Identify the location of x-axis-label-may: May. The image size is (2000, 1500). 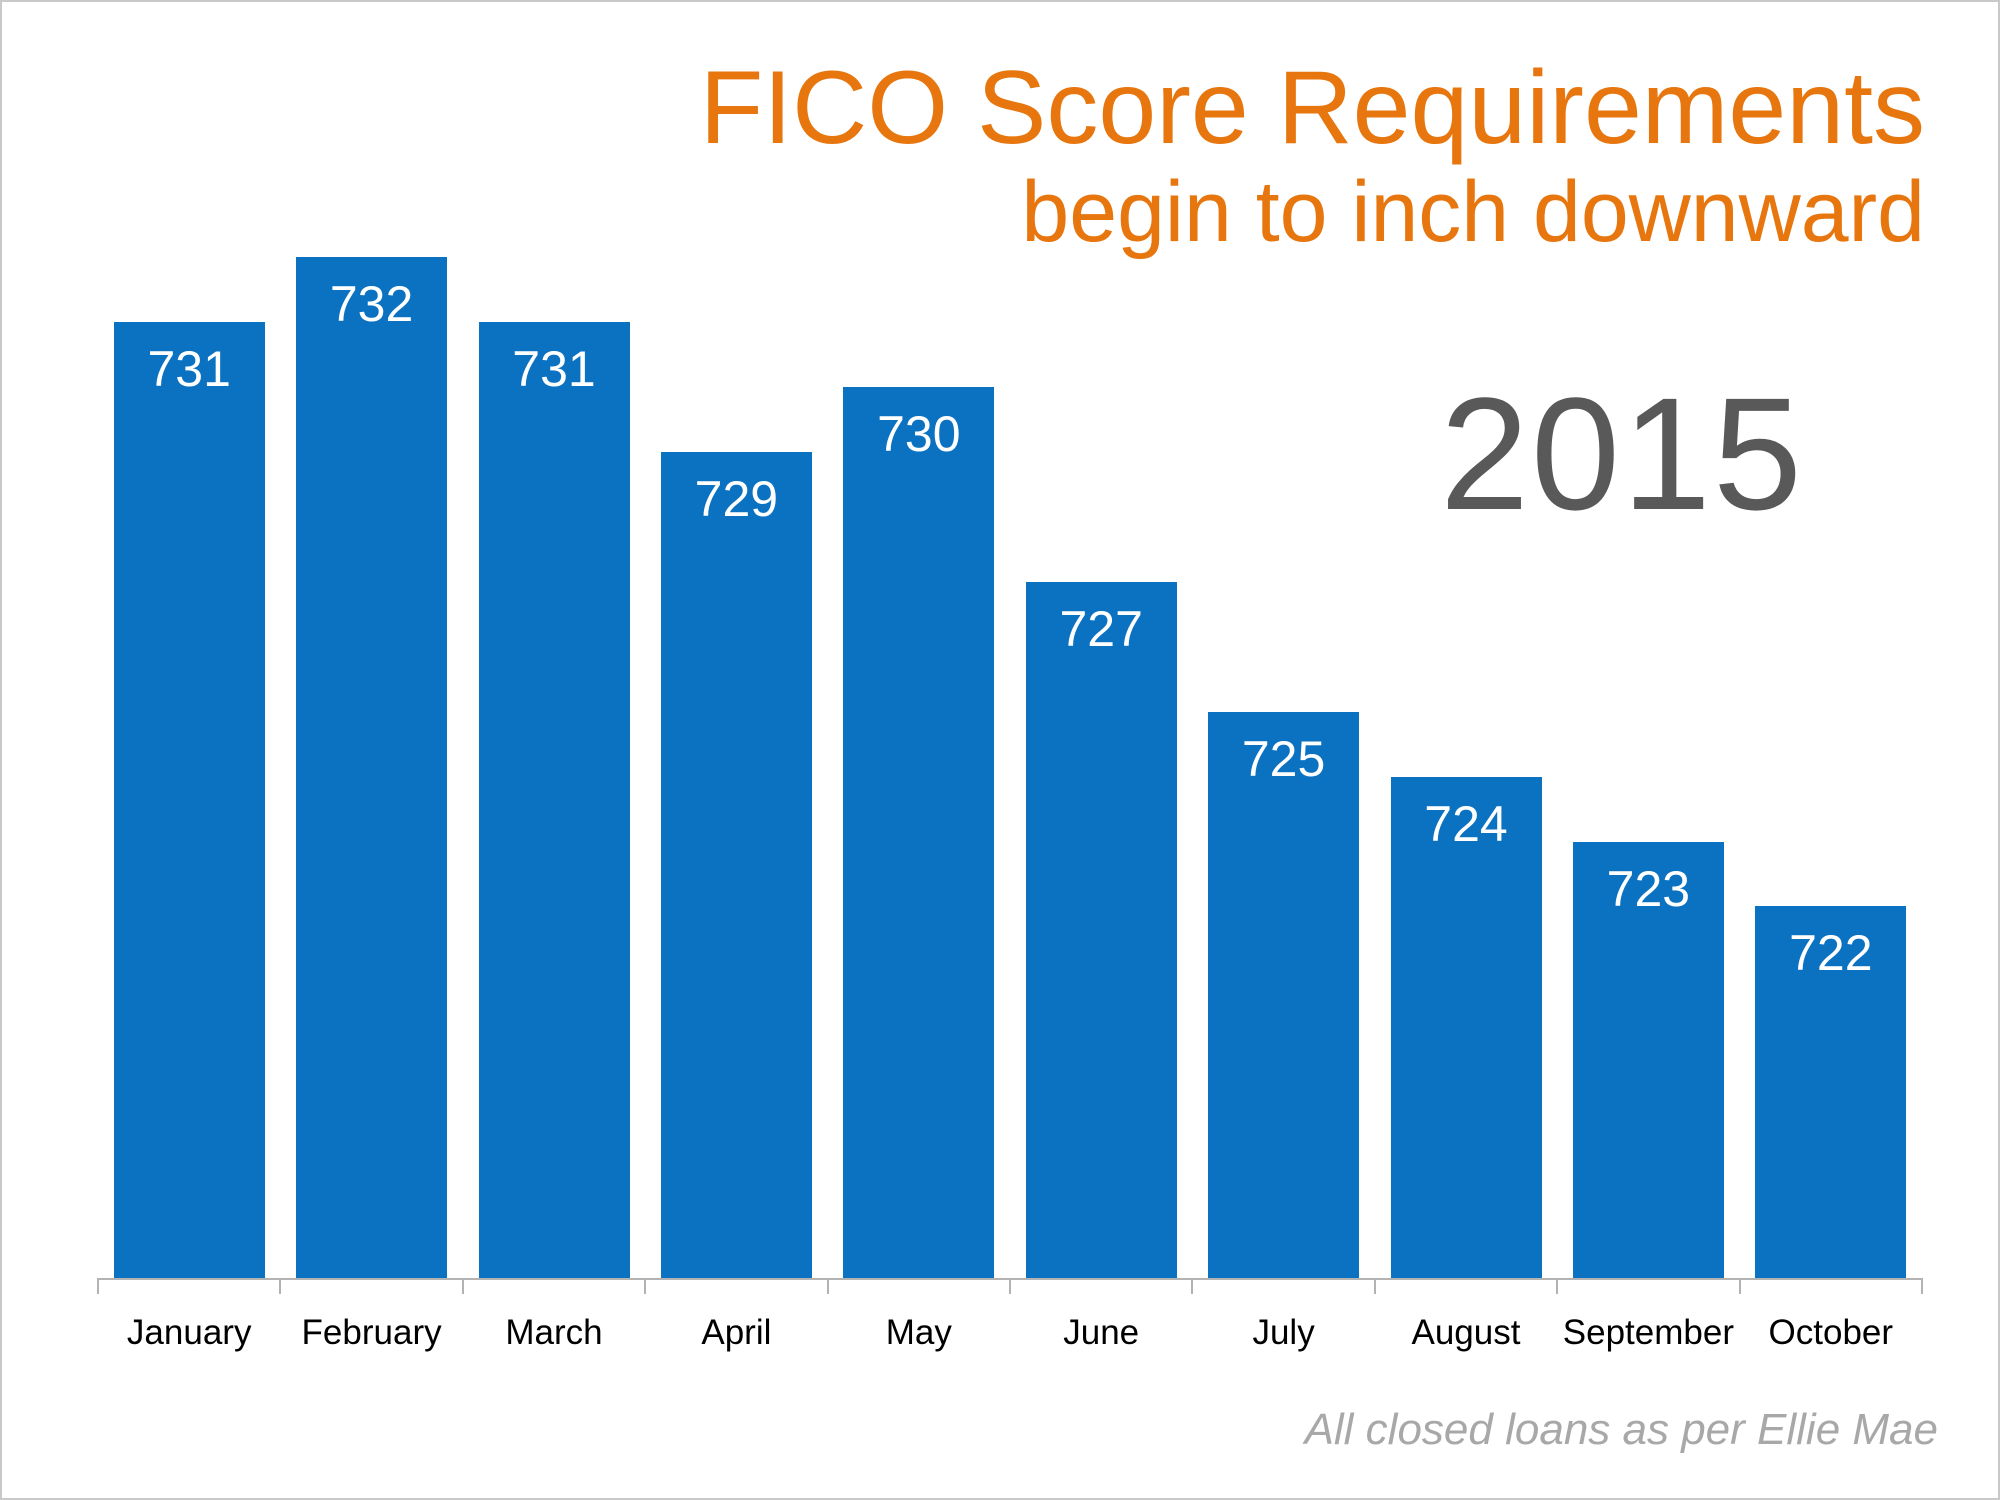
(918, 1332).